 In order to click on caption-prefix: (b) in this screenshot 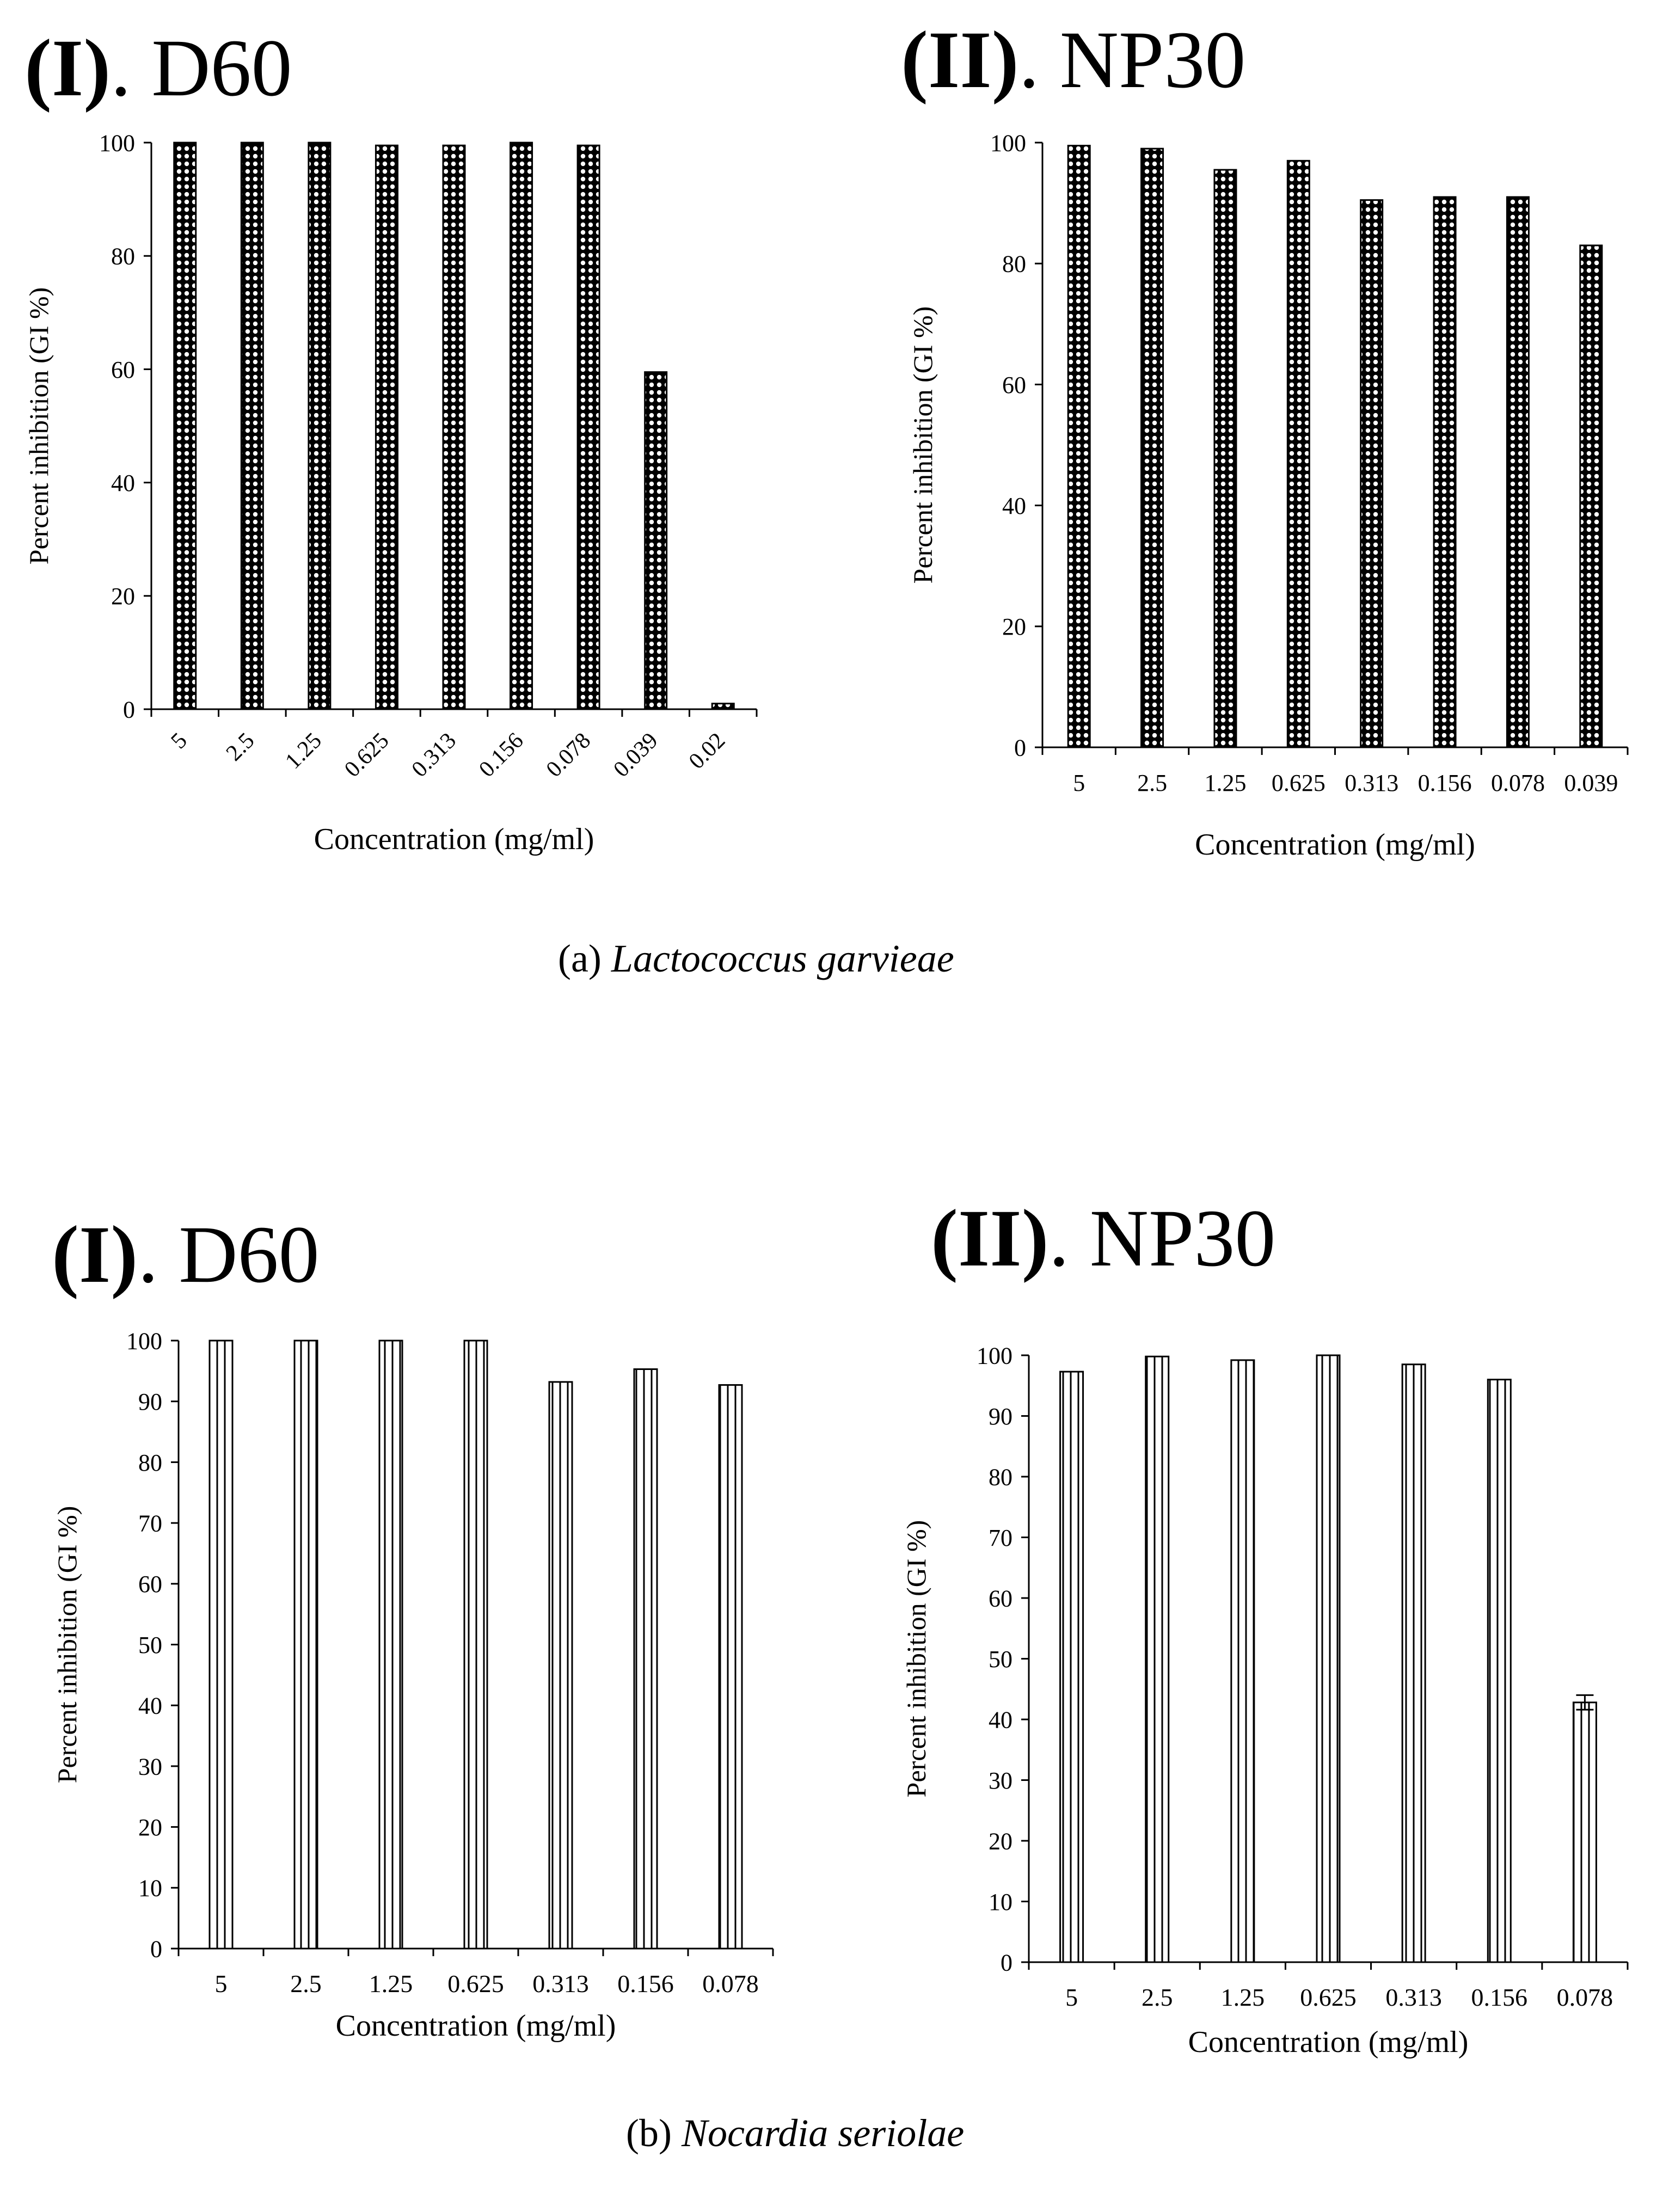, I will do `click(654, 2133)`.